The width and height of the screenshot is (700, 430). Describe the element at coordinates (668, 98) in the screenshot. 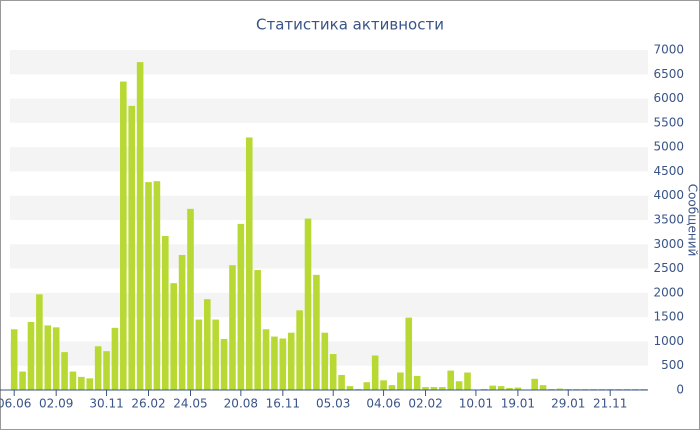

I see `y-tick-label: 6000` at that location.